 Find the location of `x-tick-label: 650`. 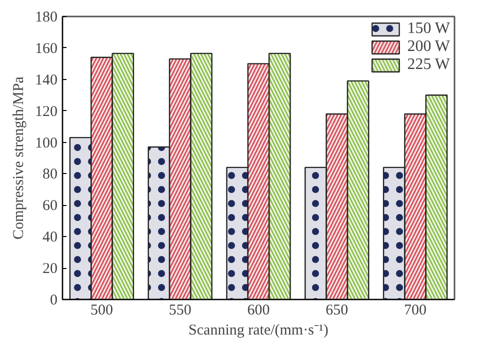

x-tick-label: 650 is located at coordinates (337, 310).